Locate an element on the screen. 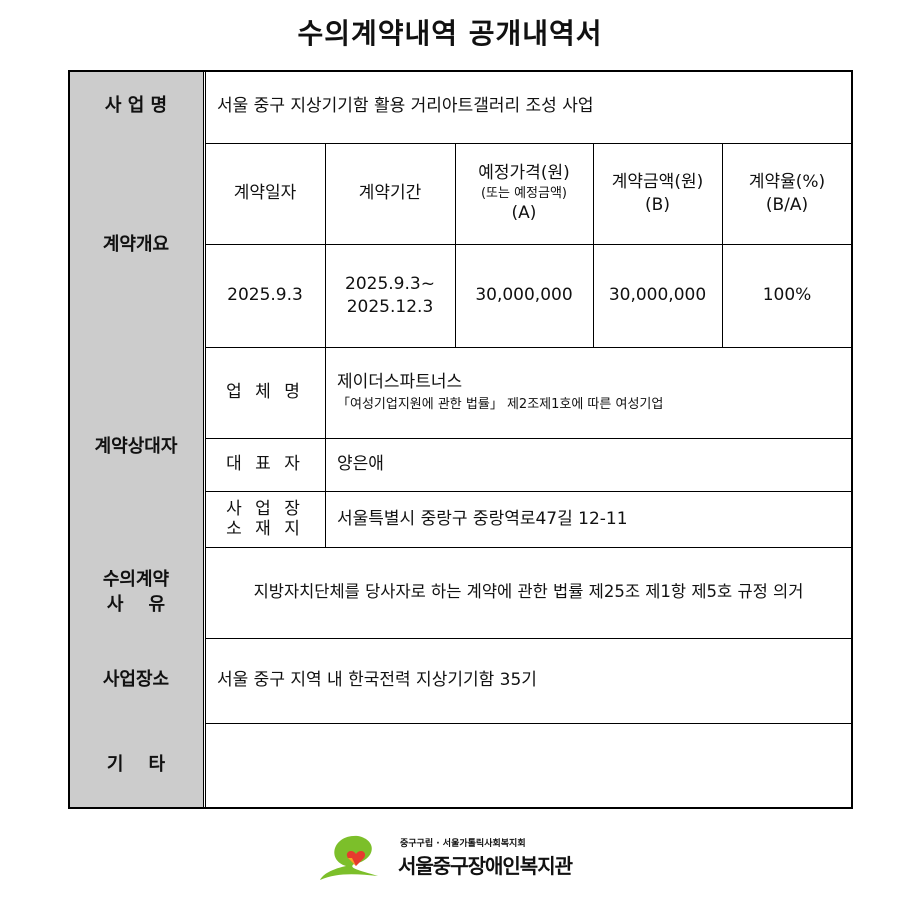 This screenshot has height=903, width=900. header-amount-line1: 계약금액(원) is located at coordinates (657, 181).